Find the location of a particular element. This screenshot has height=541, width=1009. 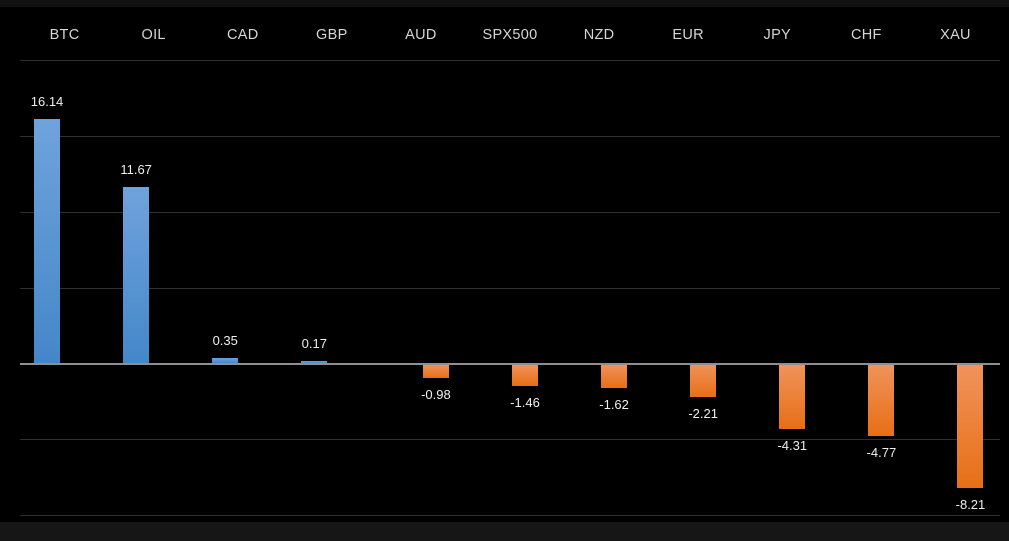

value-label-btc: 16.14 is located at coordinates (47, 101).